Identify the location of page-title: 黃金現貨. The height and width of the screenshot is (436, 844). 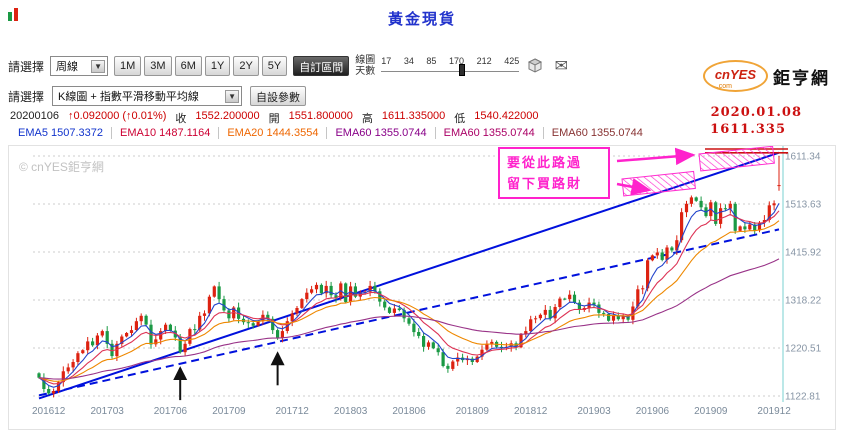
(421, 19).